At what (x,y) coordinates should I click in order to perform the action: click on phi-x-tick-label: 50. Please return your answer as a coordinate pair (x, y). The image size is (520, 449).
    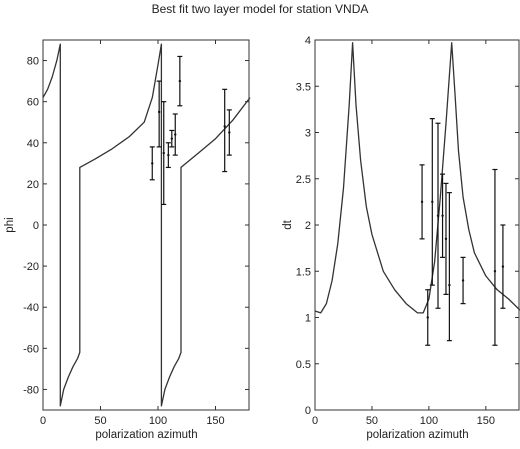
    Looking at the image, I should click on (100, 421).